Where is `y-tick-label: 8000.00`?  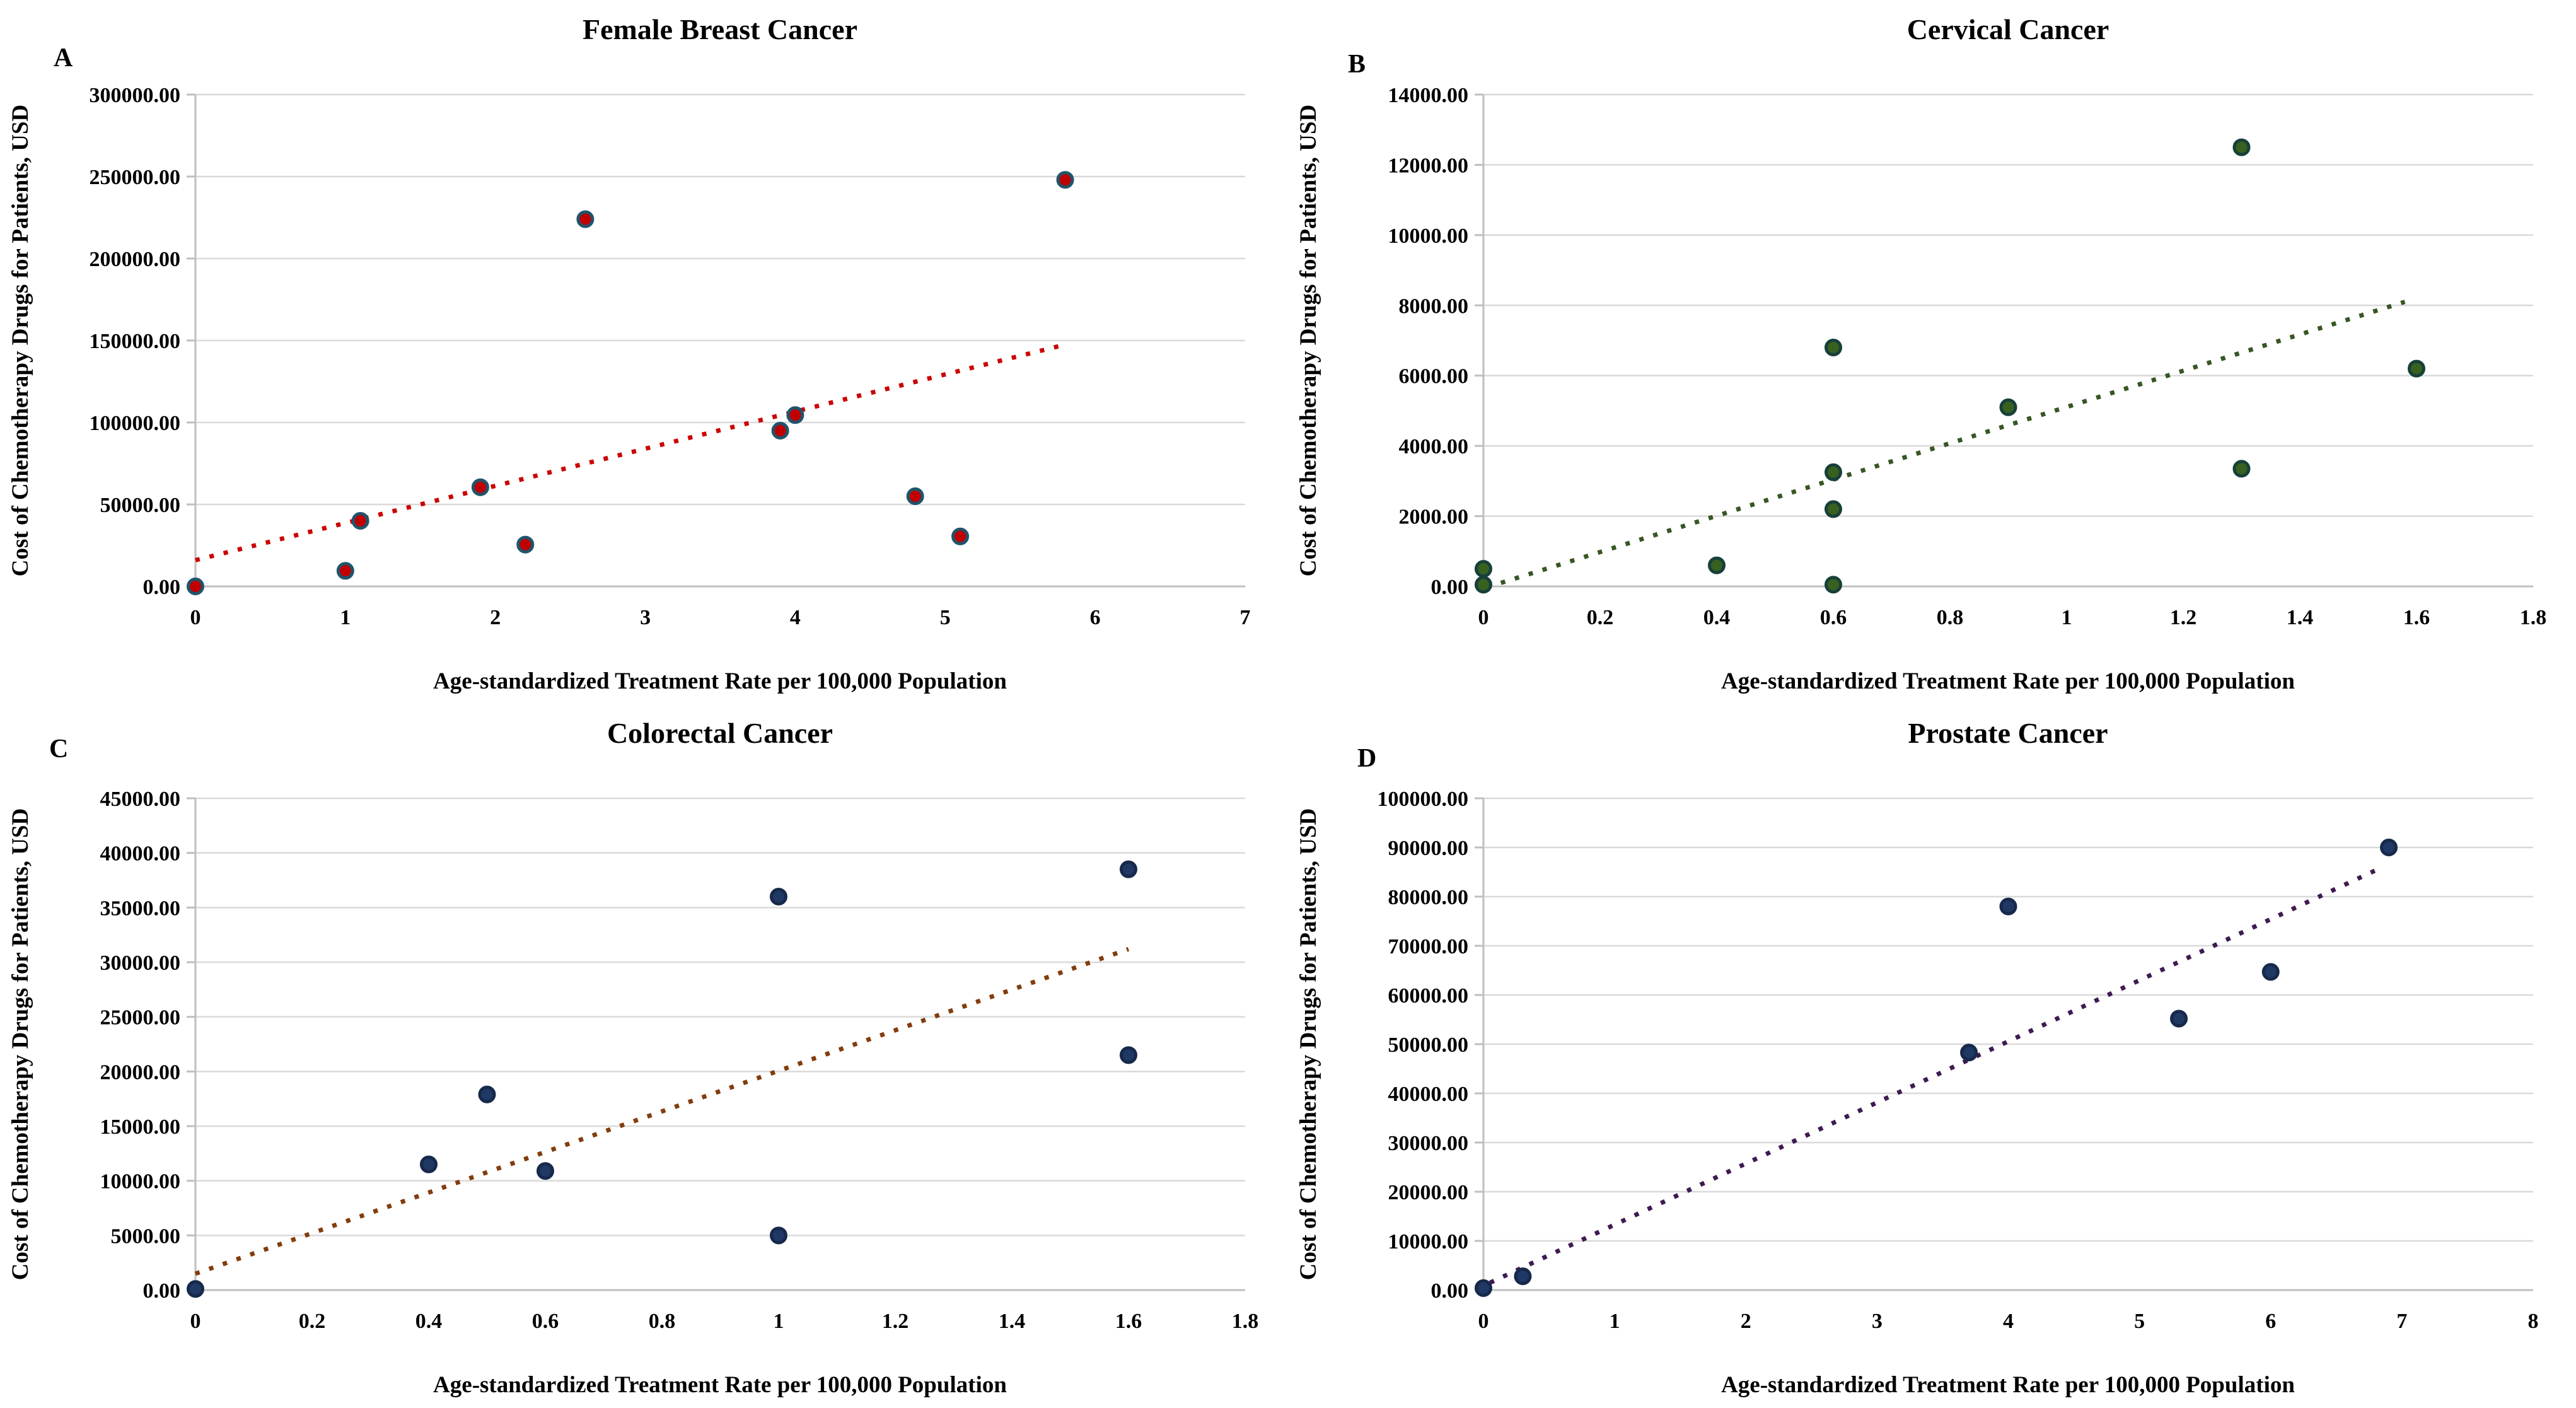 y-tick-label: 8000.00 is located at coordinates (1434, 306).